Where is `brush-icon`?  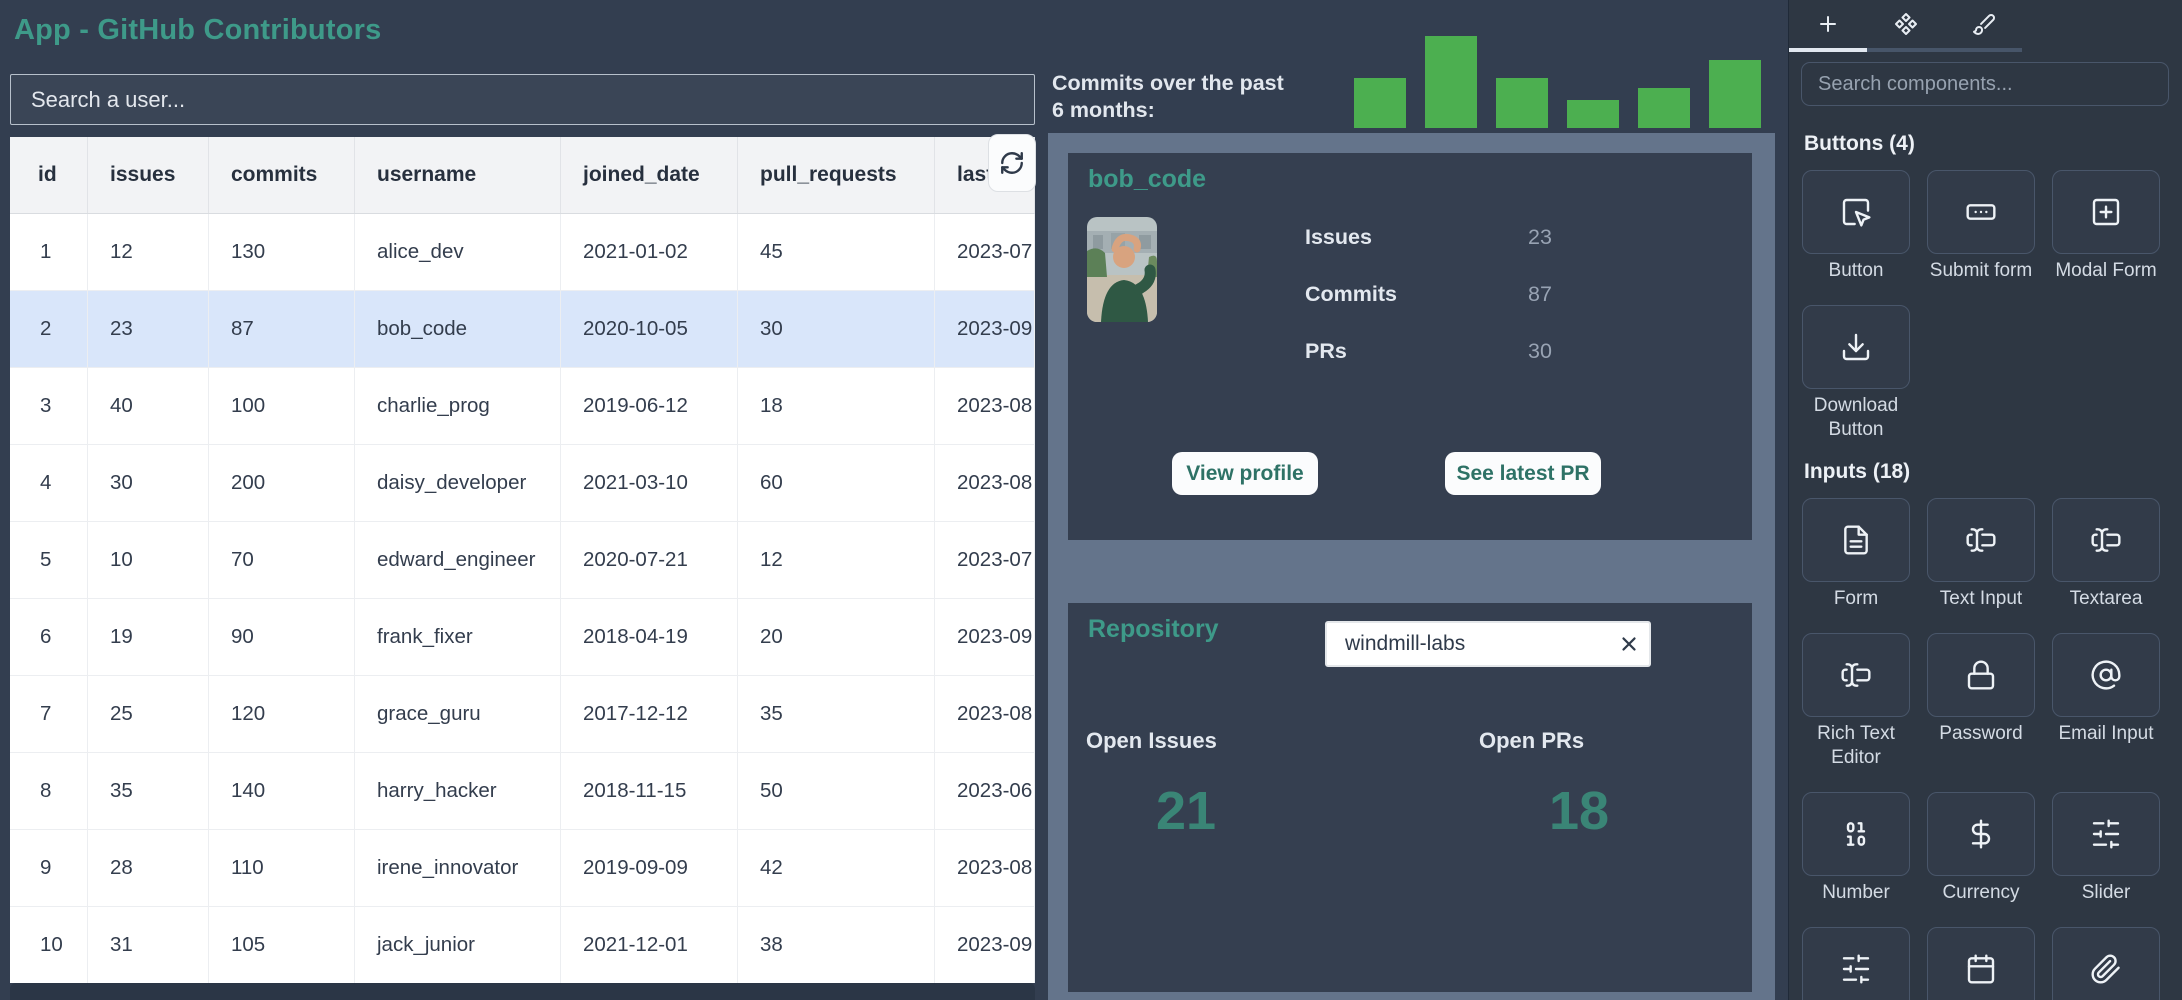
brush-icon is located at coordinates (1984, 24).